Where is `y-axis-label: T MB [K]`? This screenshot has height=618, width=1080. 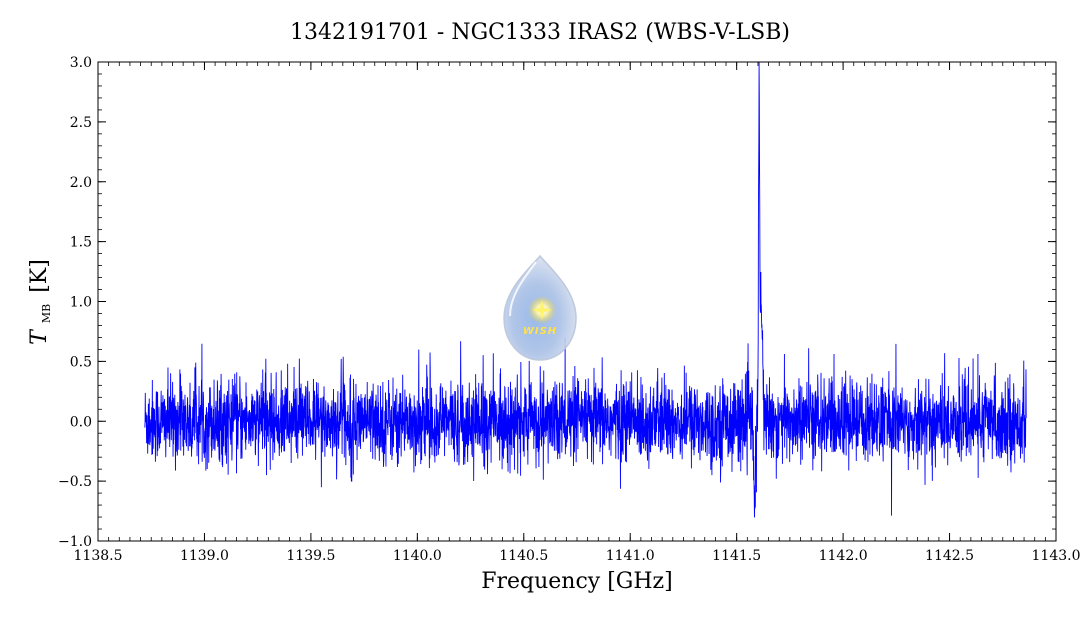
y-axis-label: T MB [K] is located at coordinates (41, 302).